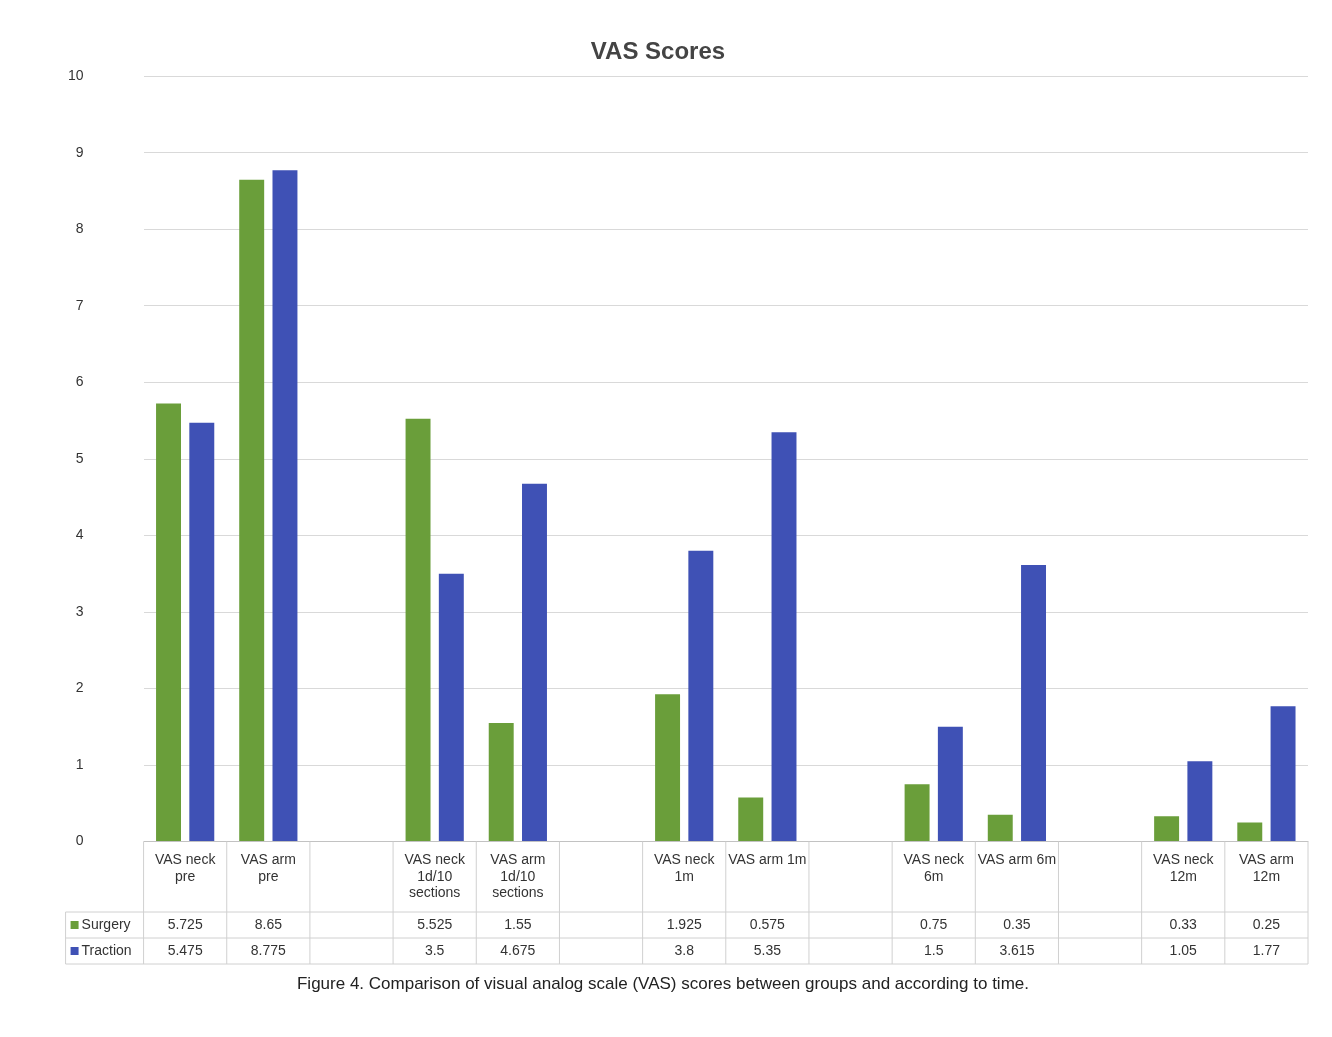 The image size is (1332, 1037). I want to click on x-tick-label: VAS neck 1m, so click(684, 867).